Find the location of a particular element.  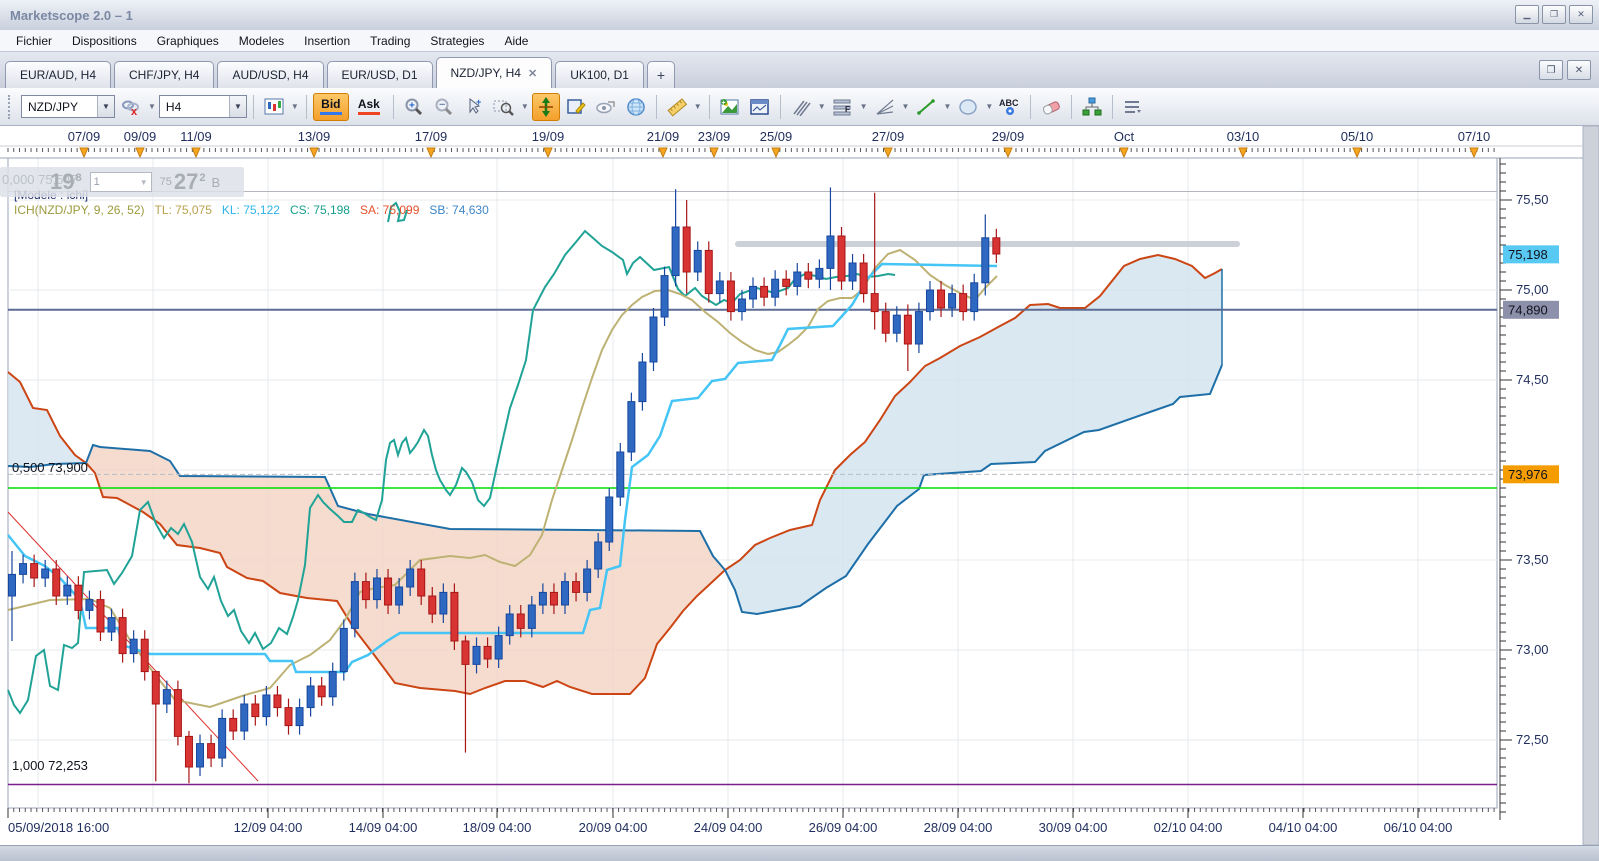

pitchfork-tool-button is located at coordinates (801, 107).